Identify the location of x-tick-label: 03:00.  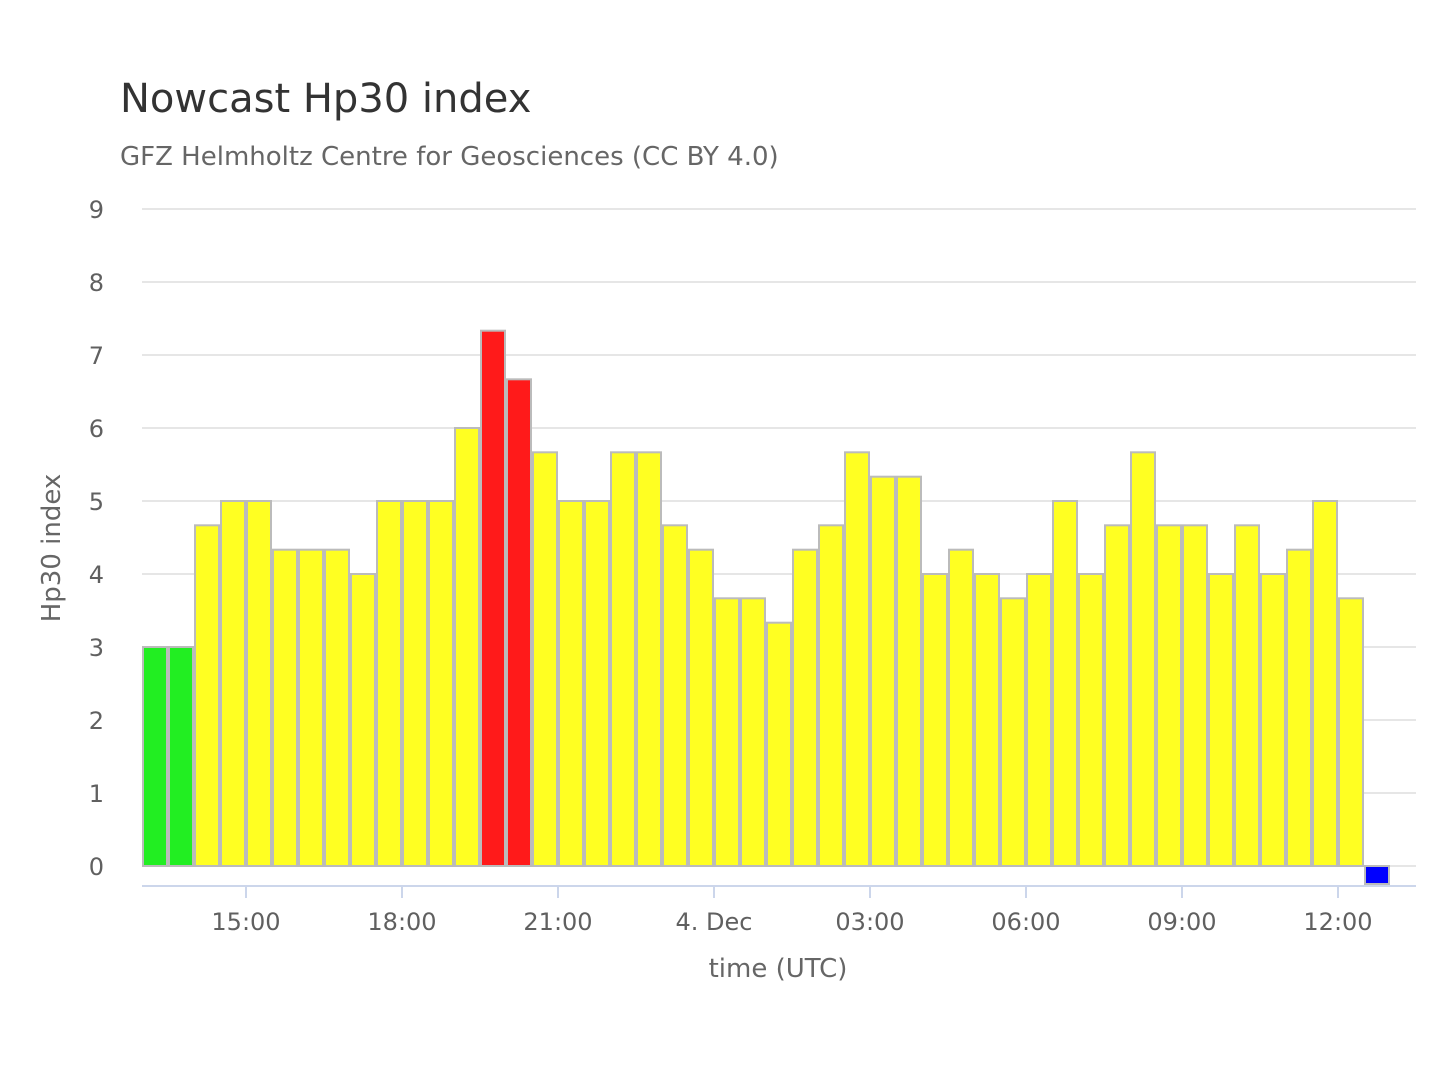
(869, 922).